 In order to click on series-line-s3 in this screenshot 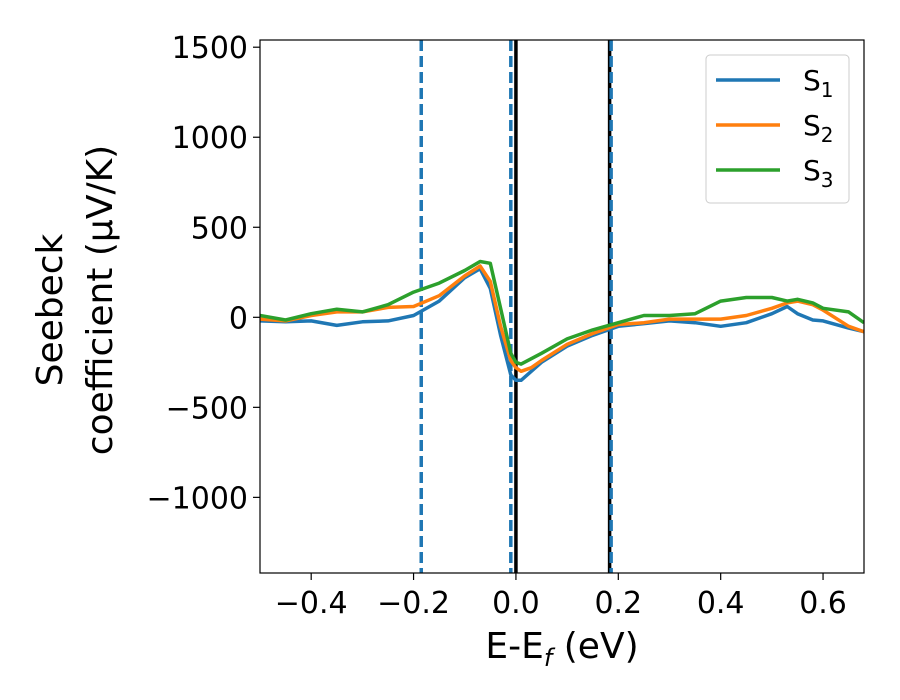, I will do `click(562, 312)`.